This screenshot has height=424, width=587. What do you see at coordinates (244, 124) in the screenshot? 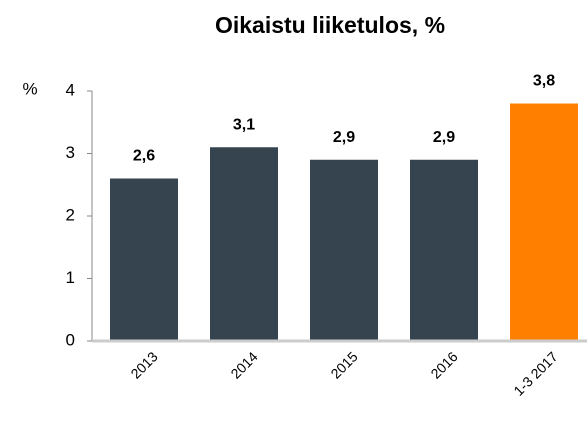
I see `value-label: 3,1` at bounding box center [244, 124].